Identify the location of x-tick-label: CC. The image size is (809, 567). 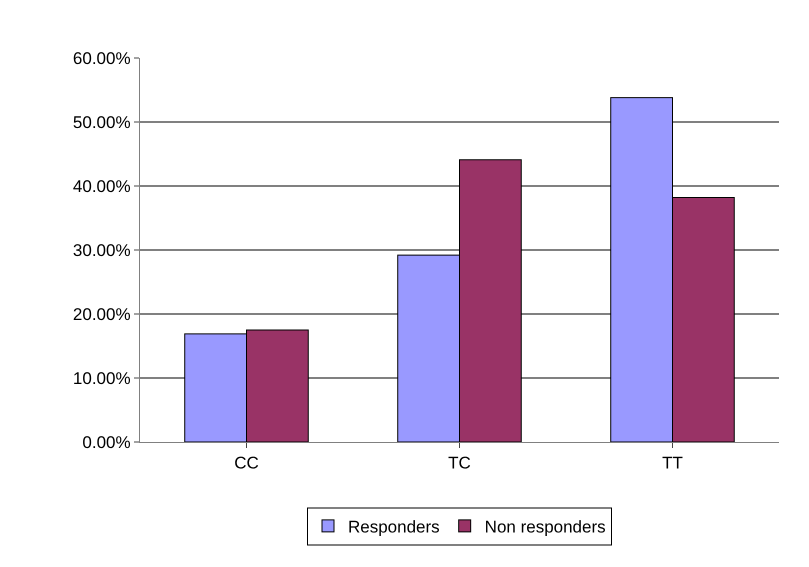
(246, 462).